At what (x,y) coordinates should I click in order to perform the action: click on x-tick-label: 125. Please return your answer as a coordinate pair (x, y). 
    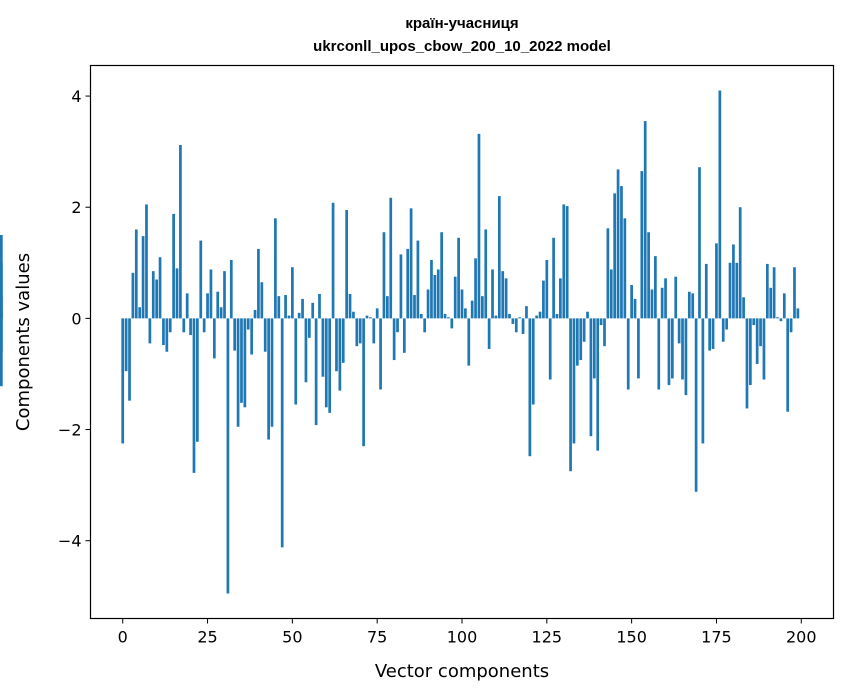
    Looking at the image, I should click on (547, 637).